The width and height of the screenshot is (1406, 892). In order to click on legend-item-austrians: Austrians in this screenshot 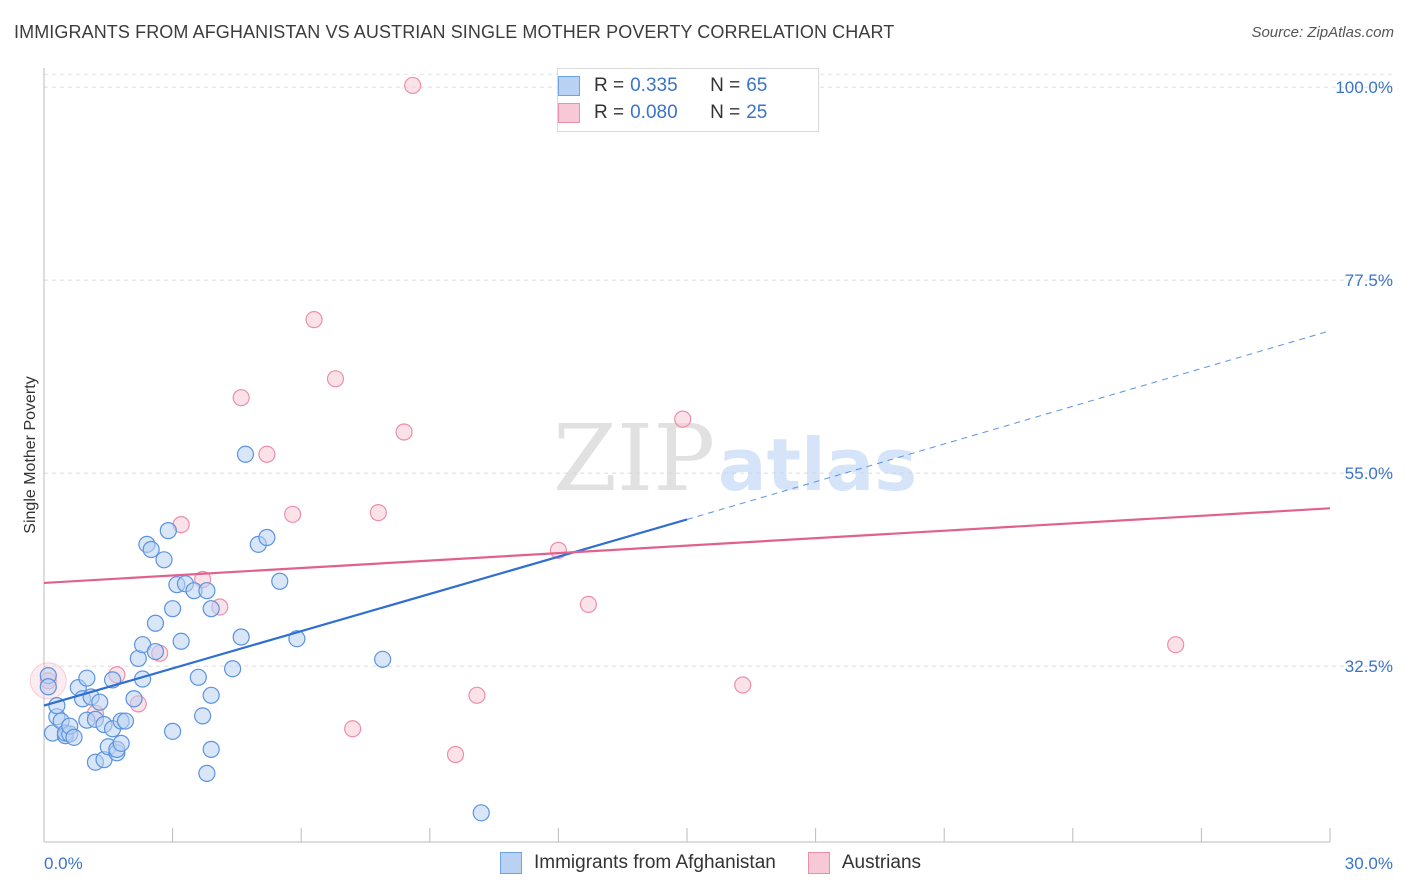, I will do `click(864, 863)`.